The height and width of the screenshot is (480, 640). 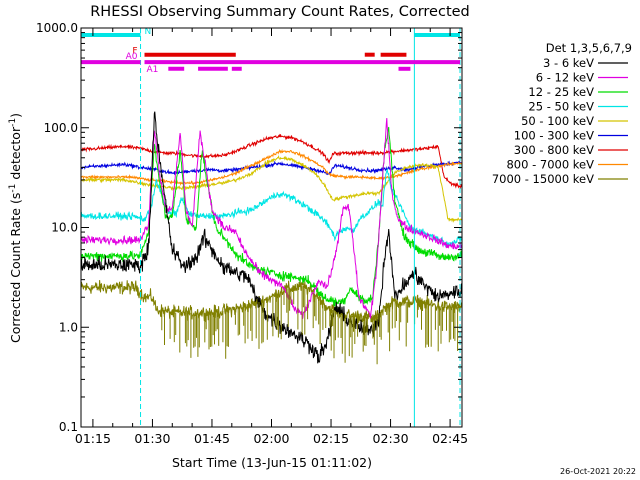 I want to click on legend-label: 100 - 300 keV, so click(x=554, y=136).